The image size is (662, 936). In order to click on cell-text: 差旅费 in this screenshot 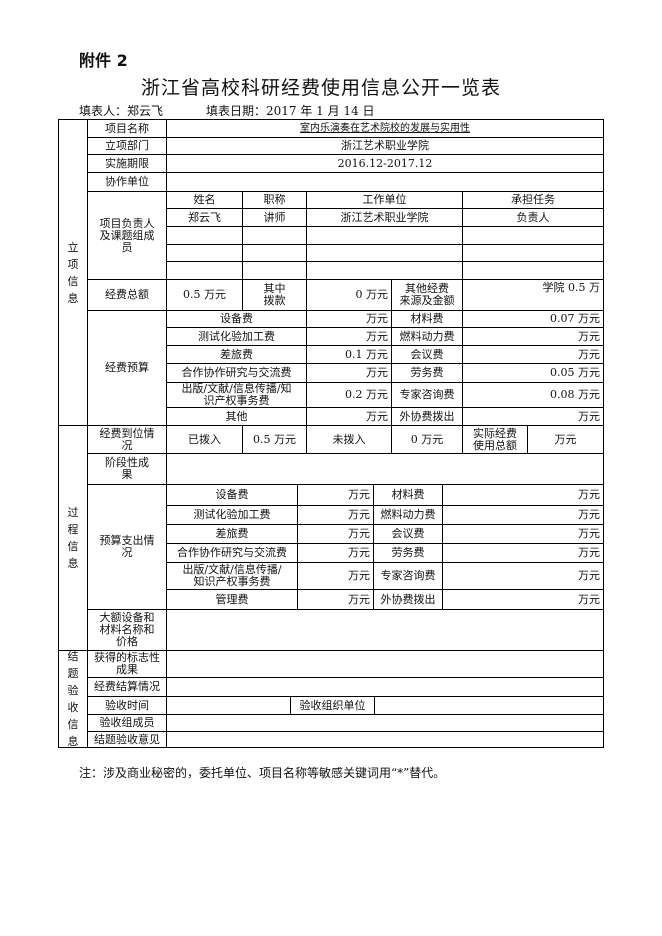, I will do `click(232, 533)`.